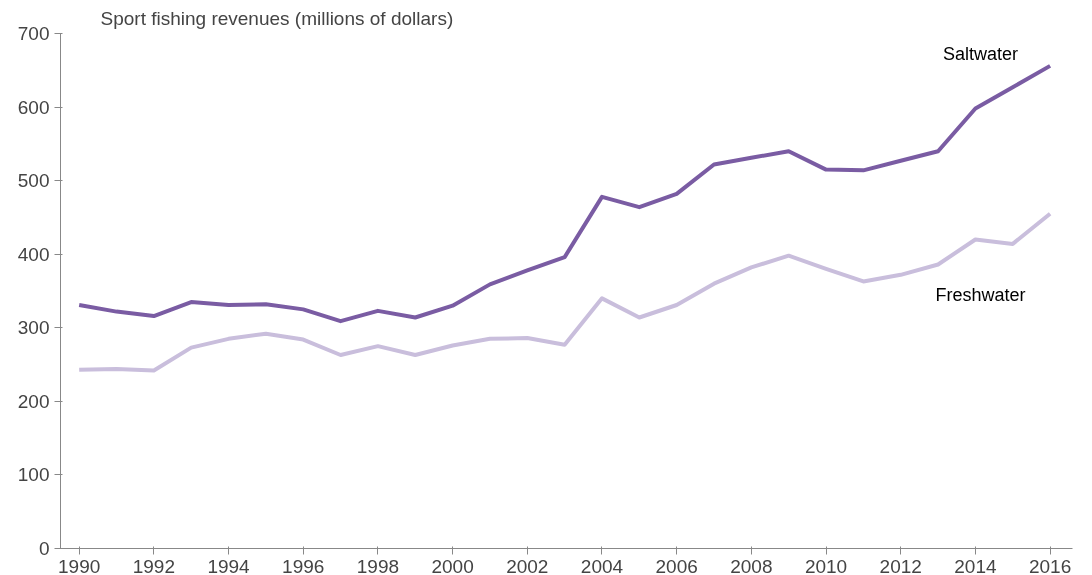 This screenshot has width=1092, height=575. Describe the element at coordinates (1050, 565) in the screenshot. I see `x-tick-label: 2016` at that location.